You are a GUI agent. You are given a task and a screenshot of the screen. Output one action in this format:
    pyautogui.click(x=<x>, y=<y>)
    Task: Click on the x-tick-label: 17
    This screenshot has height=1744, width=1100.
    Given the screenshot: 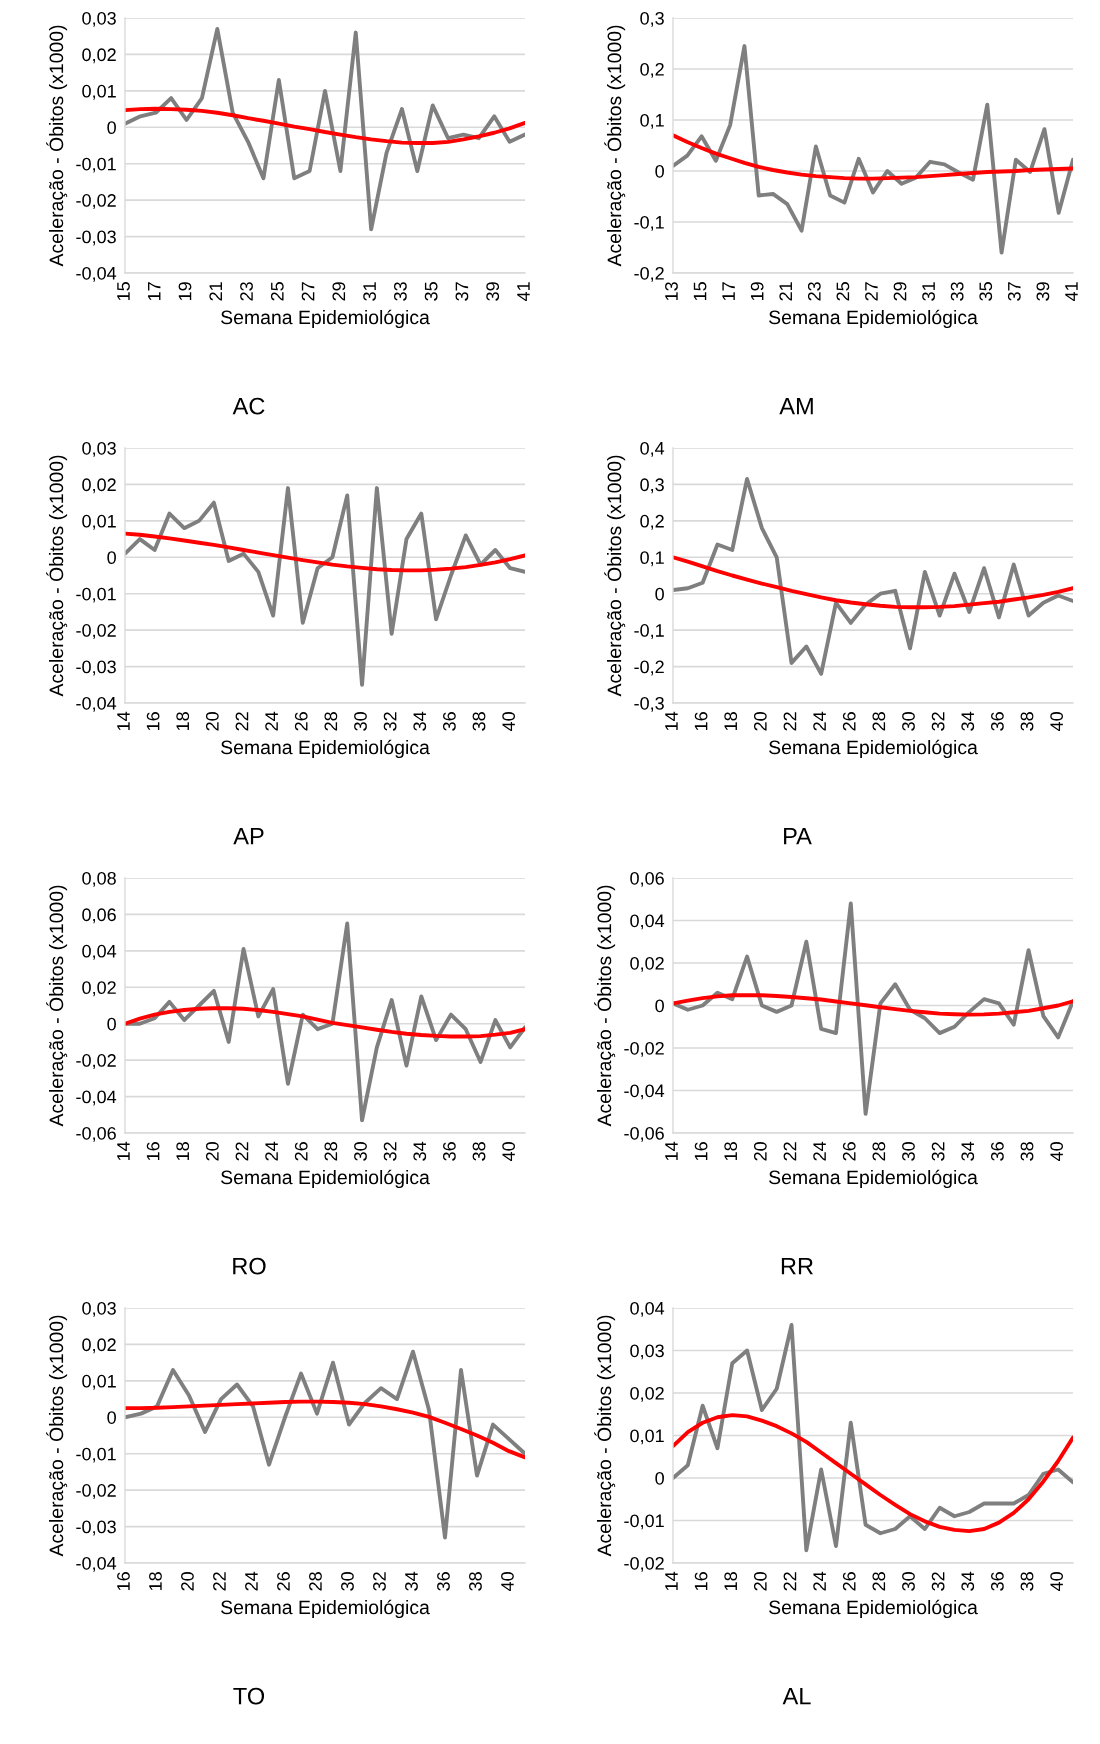 What is the action you would take?
    pyautogui.click(x=154, y=291)
    